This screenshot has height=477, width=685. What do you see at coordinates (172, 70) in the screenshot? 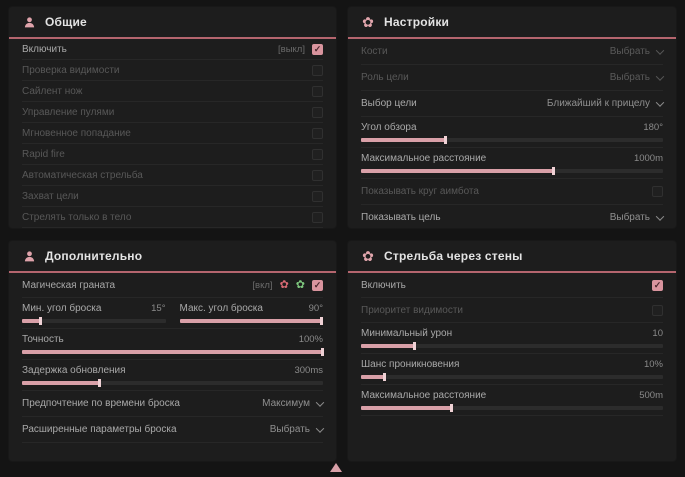
I see `row-visibility-check: Проверка видимости` at bounding box center [172, 70].